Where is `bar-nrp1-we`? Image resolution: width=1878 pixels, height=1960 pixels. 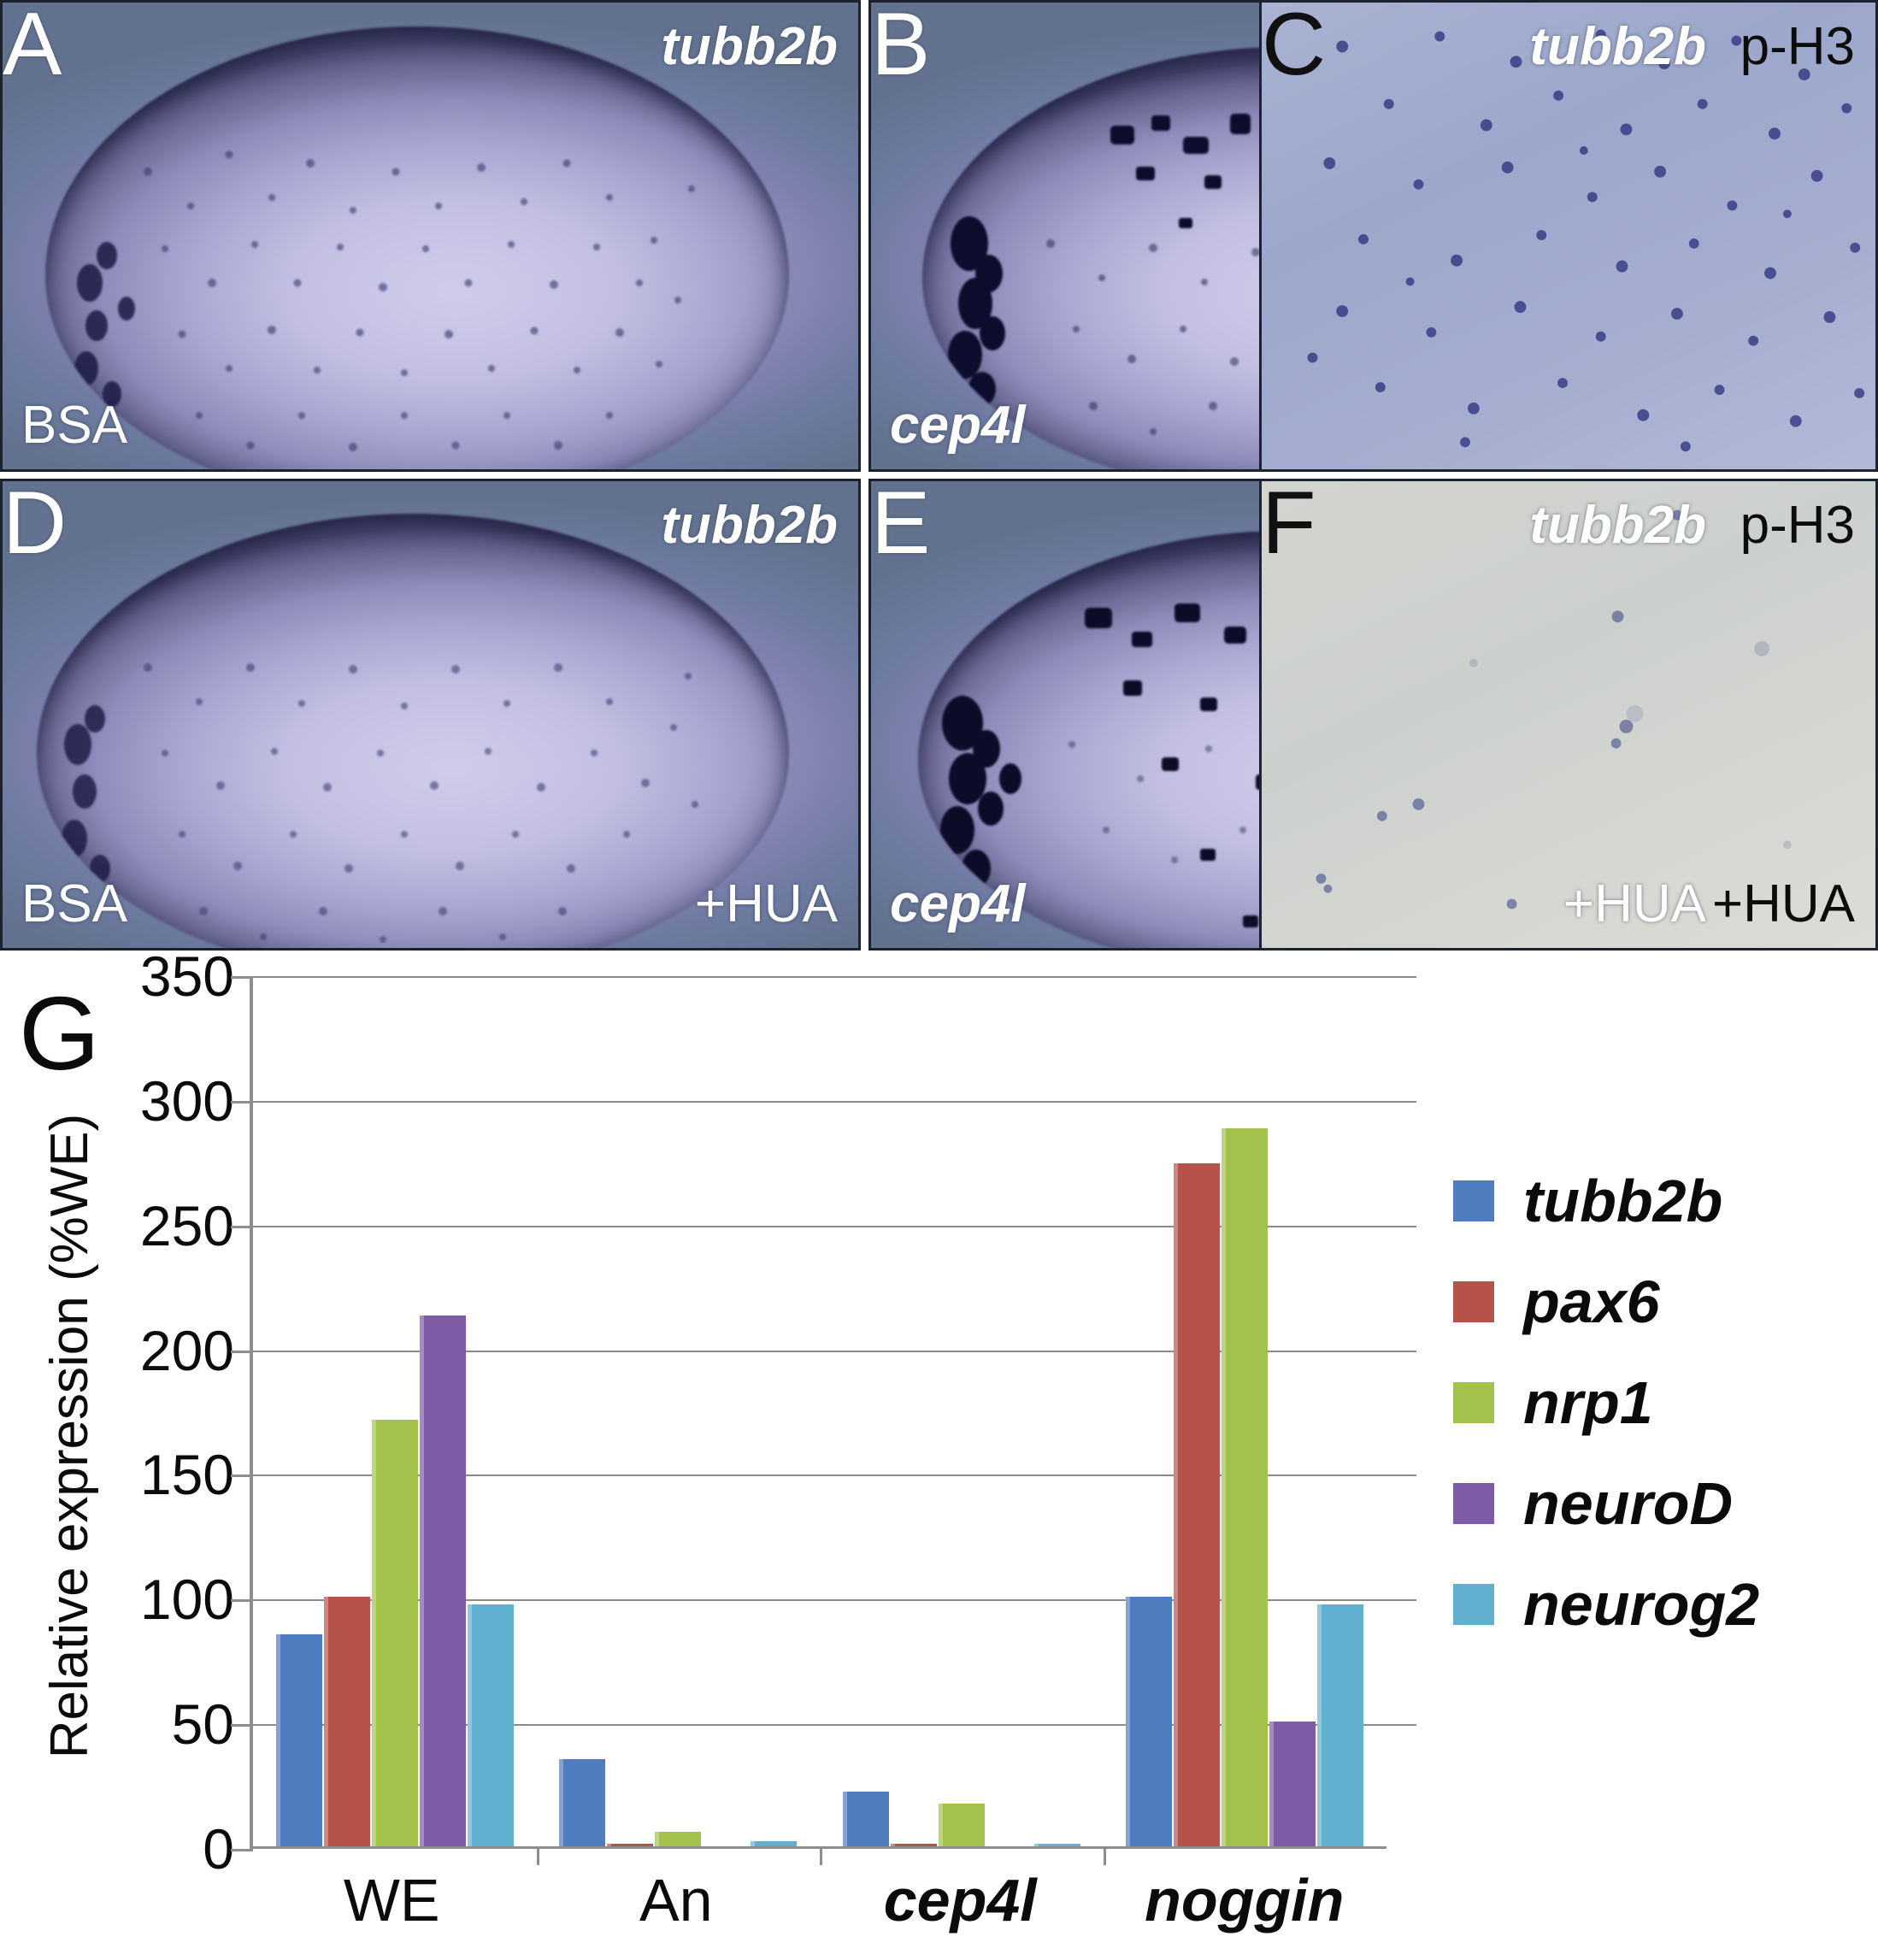 bar-nrp1-we is located at coordinates (394, 1633).